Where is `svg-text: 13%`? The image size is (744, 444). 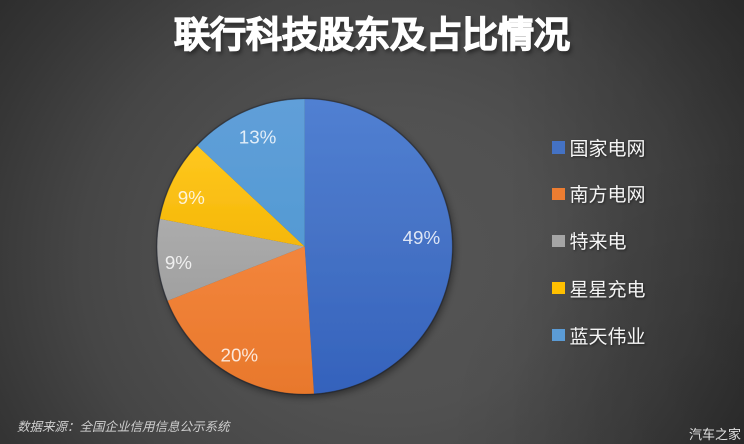
svg-text: 13% is located at coordinates (258, 137).